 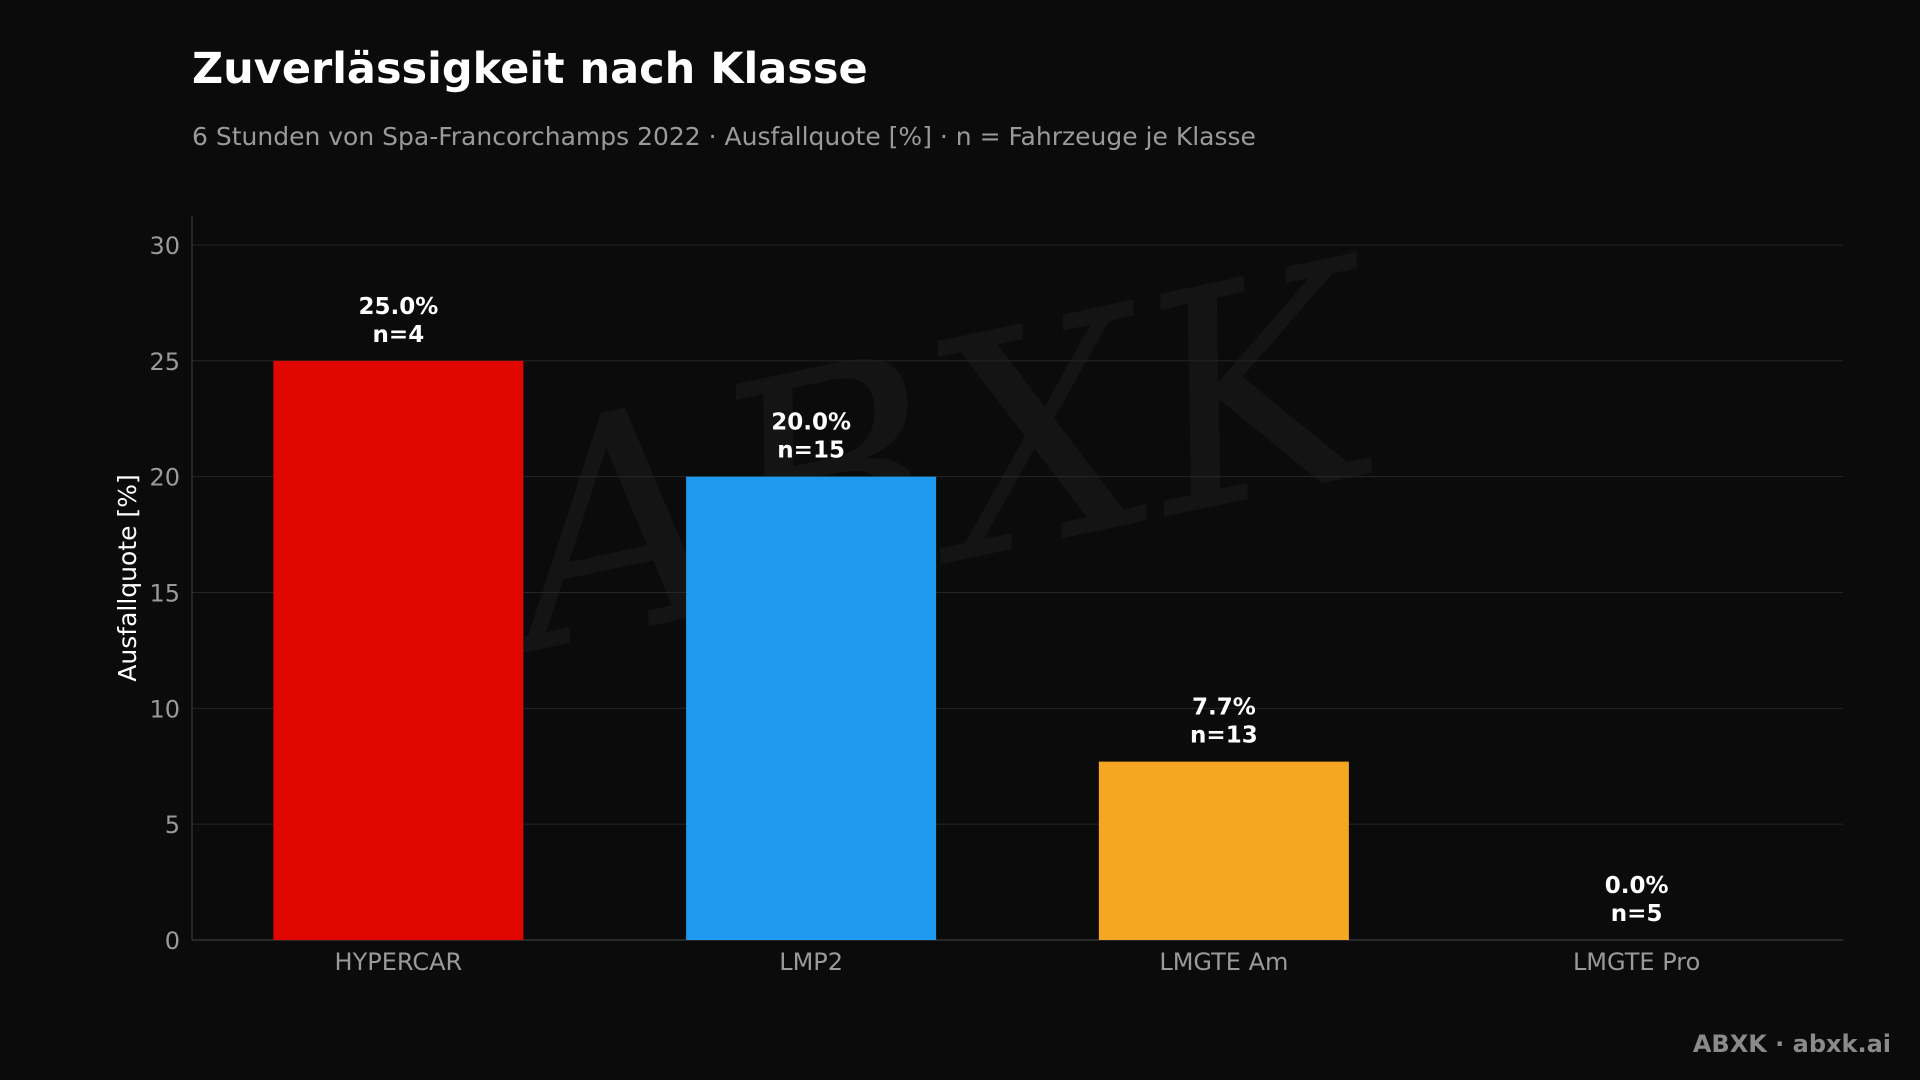 What do you see at coordinates (399, 962) in the screenshot?
I see `x-tick-label: HYPERCAR` at bounding box center [399, 962].